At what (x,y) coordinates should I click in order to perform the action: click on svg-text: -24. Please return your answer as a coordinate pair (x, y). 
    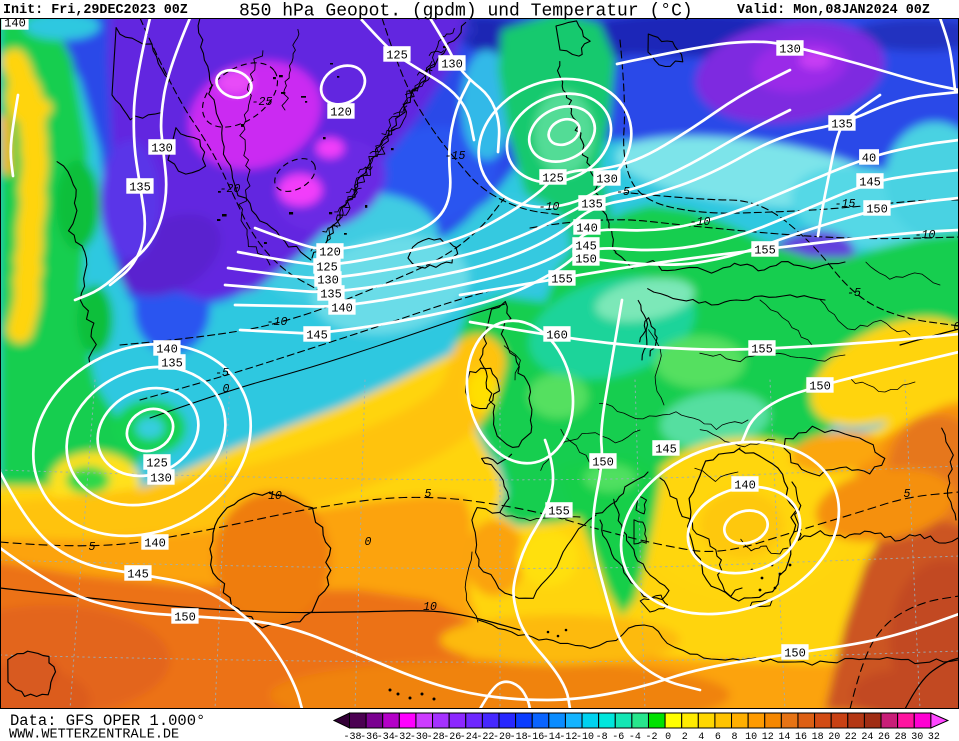
    Looking at the image, I should click on (469, 736).